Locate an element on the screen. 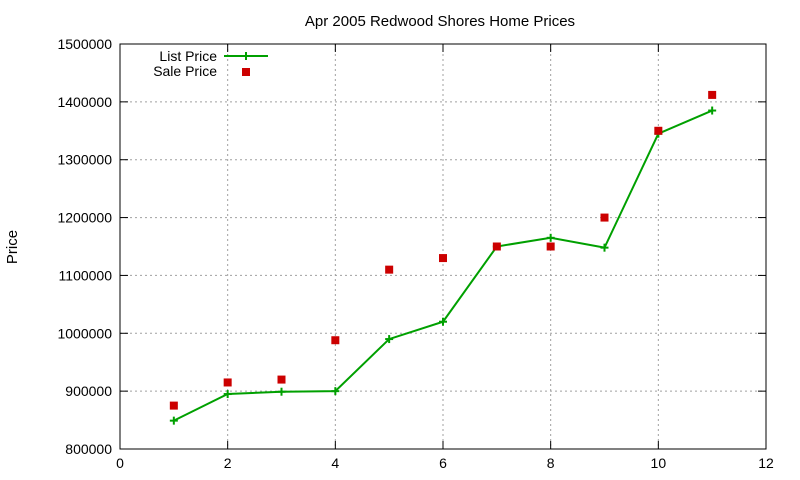 This screenshot has height=480, width=800. y-tick-label: 800000 is located at coordinates (88, 449).